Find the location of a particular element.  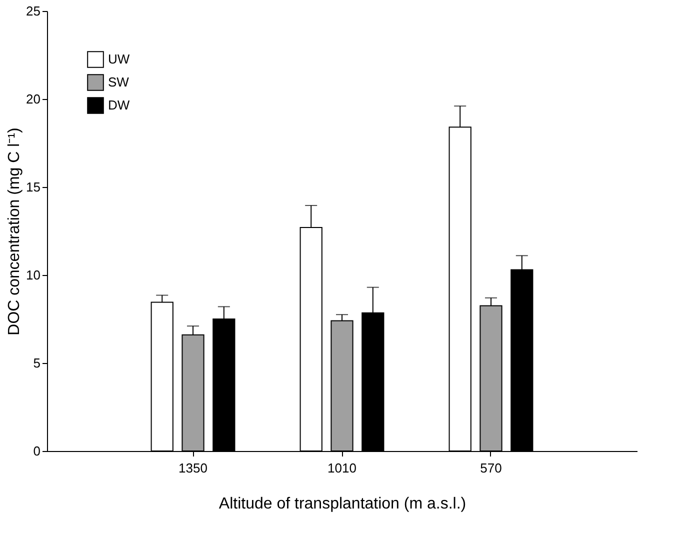

legend-label: UW is located at coordinates (119, 59).